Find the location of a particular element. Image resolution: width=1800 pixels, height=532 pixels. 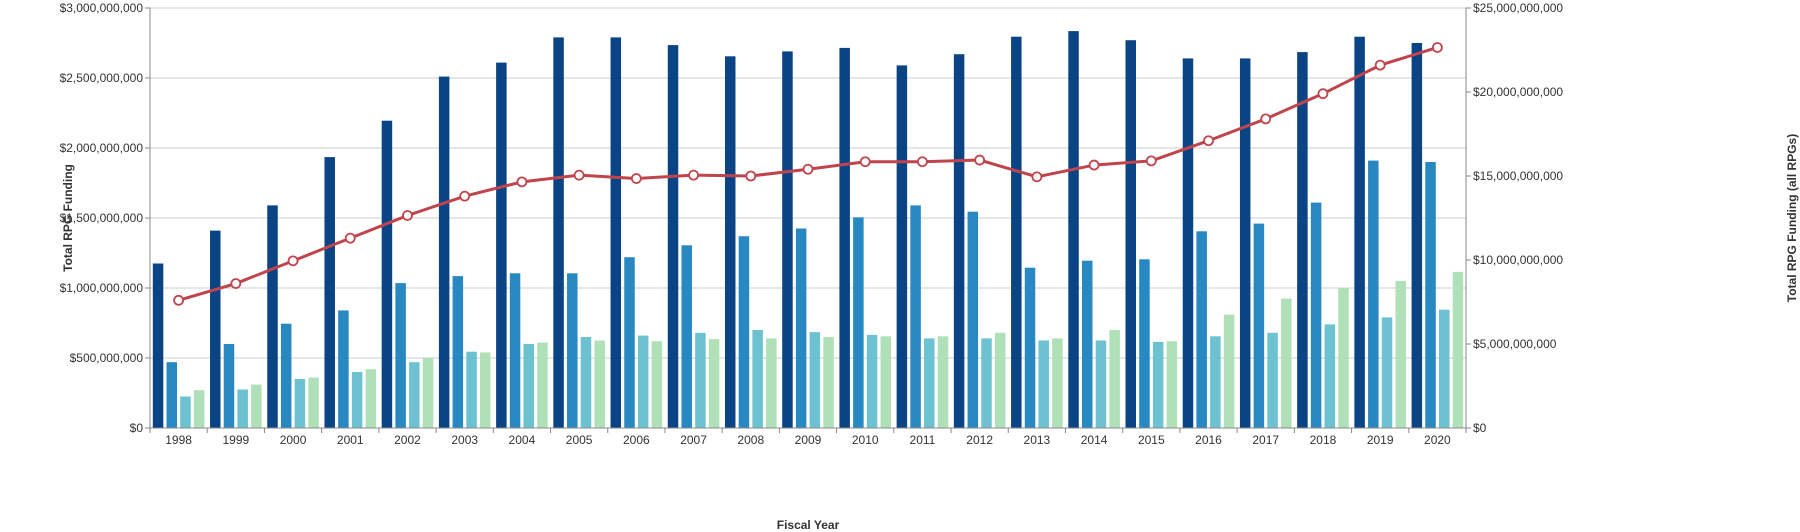

x-tick-label: 2008 is located at coordinates (750, 440).